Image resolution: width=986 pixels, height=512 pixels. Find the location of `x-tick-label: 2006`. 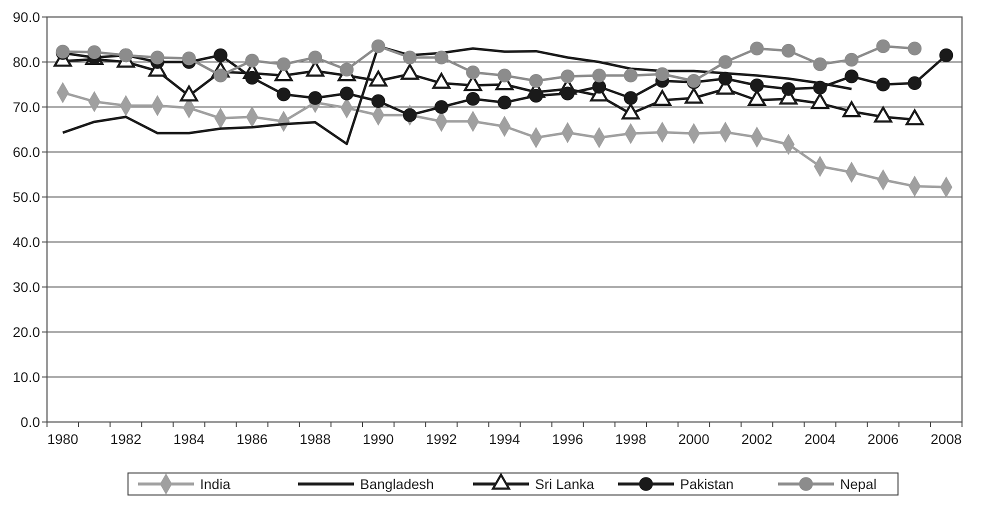

x-tick-label: 2006 is located at coordinates (883, 439).